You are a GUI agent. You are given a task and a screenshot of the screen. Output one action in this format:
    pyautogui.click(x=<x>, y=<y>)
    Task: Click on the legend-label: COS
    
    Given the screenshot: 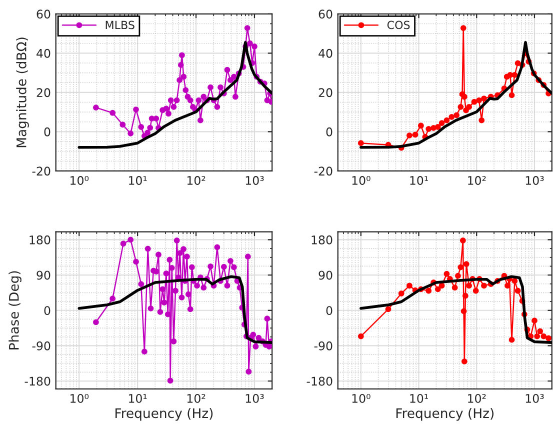 What is the action you would take?
    pyautogui.click(x=398, y=25)
    